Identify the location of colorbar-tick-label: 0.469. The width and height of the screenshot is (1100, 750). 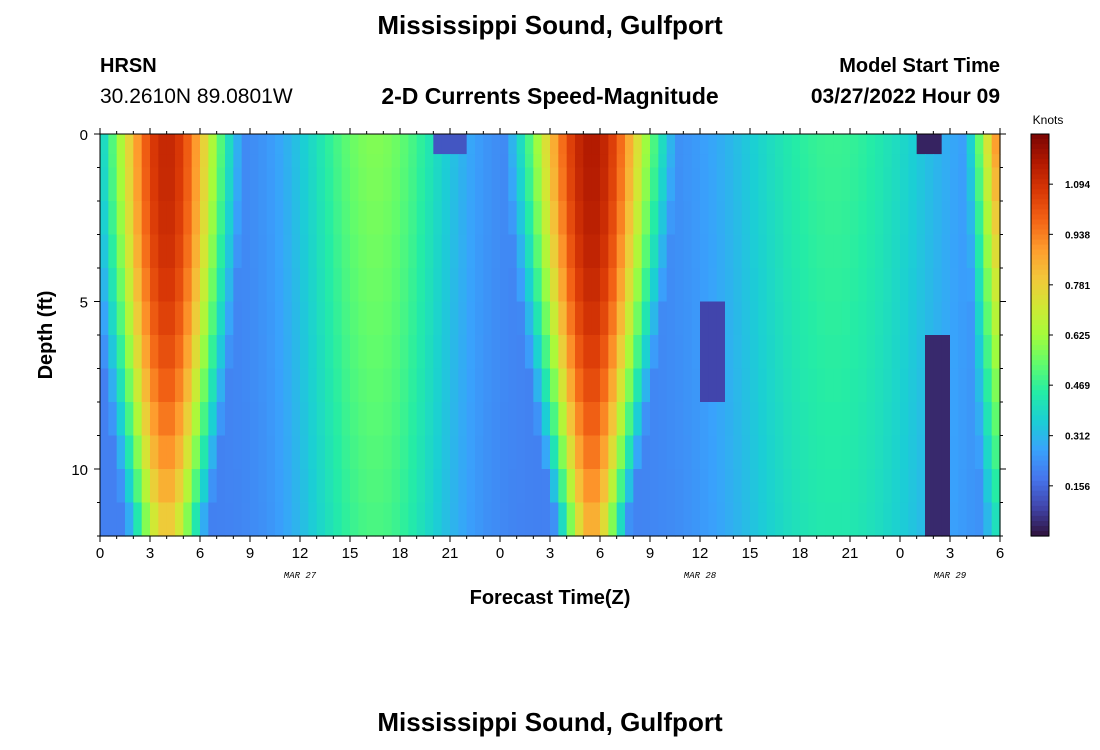
(1077, 386).